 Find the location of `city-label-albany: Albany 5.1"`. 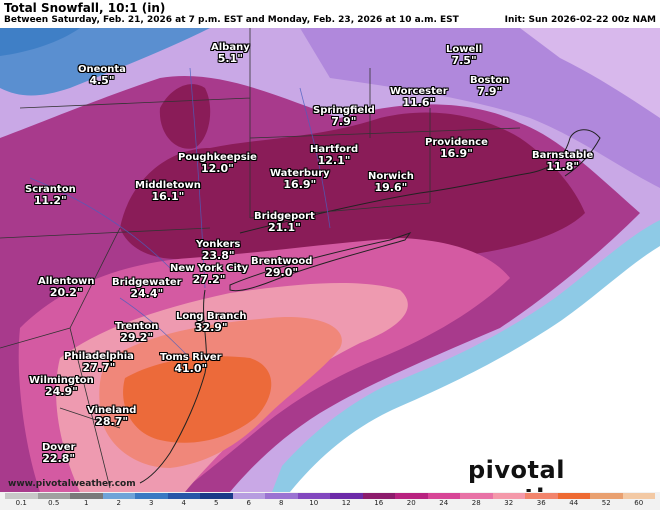

city-label-albany: Albany 5.1" is located at coordinates (230, 53).